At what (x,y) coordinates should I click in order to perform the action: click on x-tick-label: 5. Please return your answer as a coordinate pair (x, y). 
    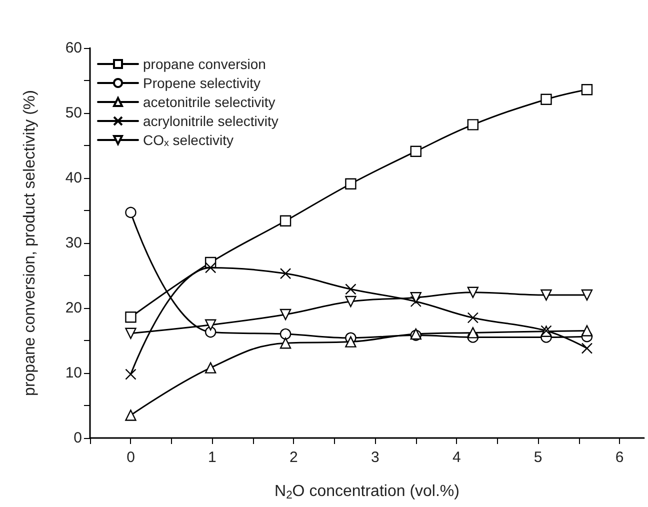
    Looking at the image, I should click on (538, 457).